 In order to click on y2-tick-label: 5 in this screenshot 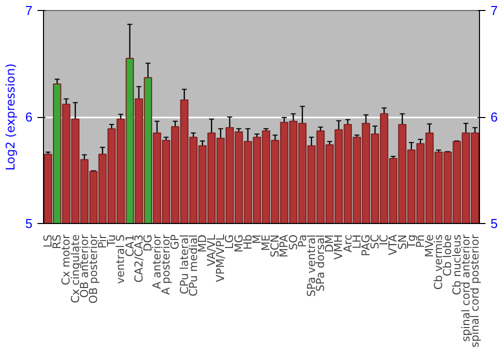, I will do `click(494, 223)`.